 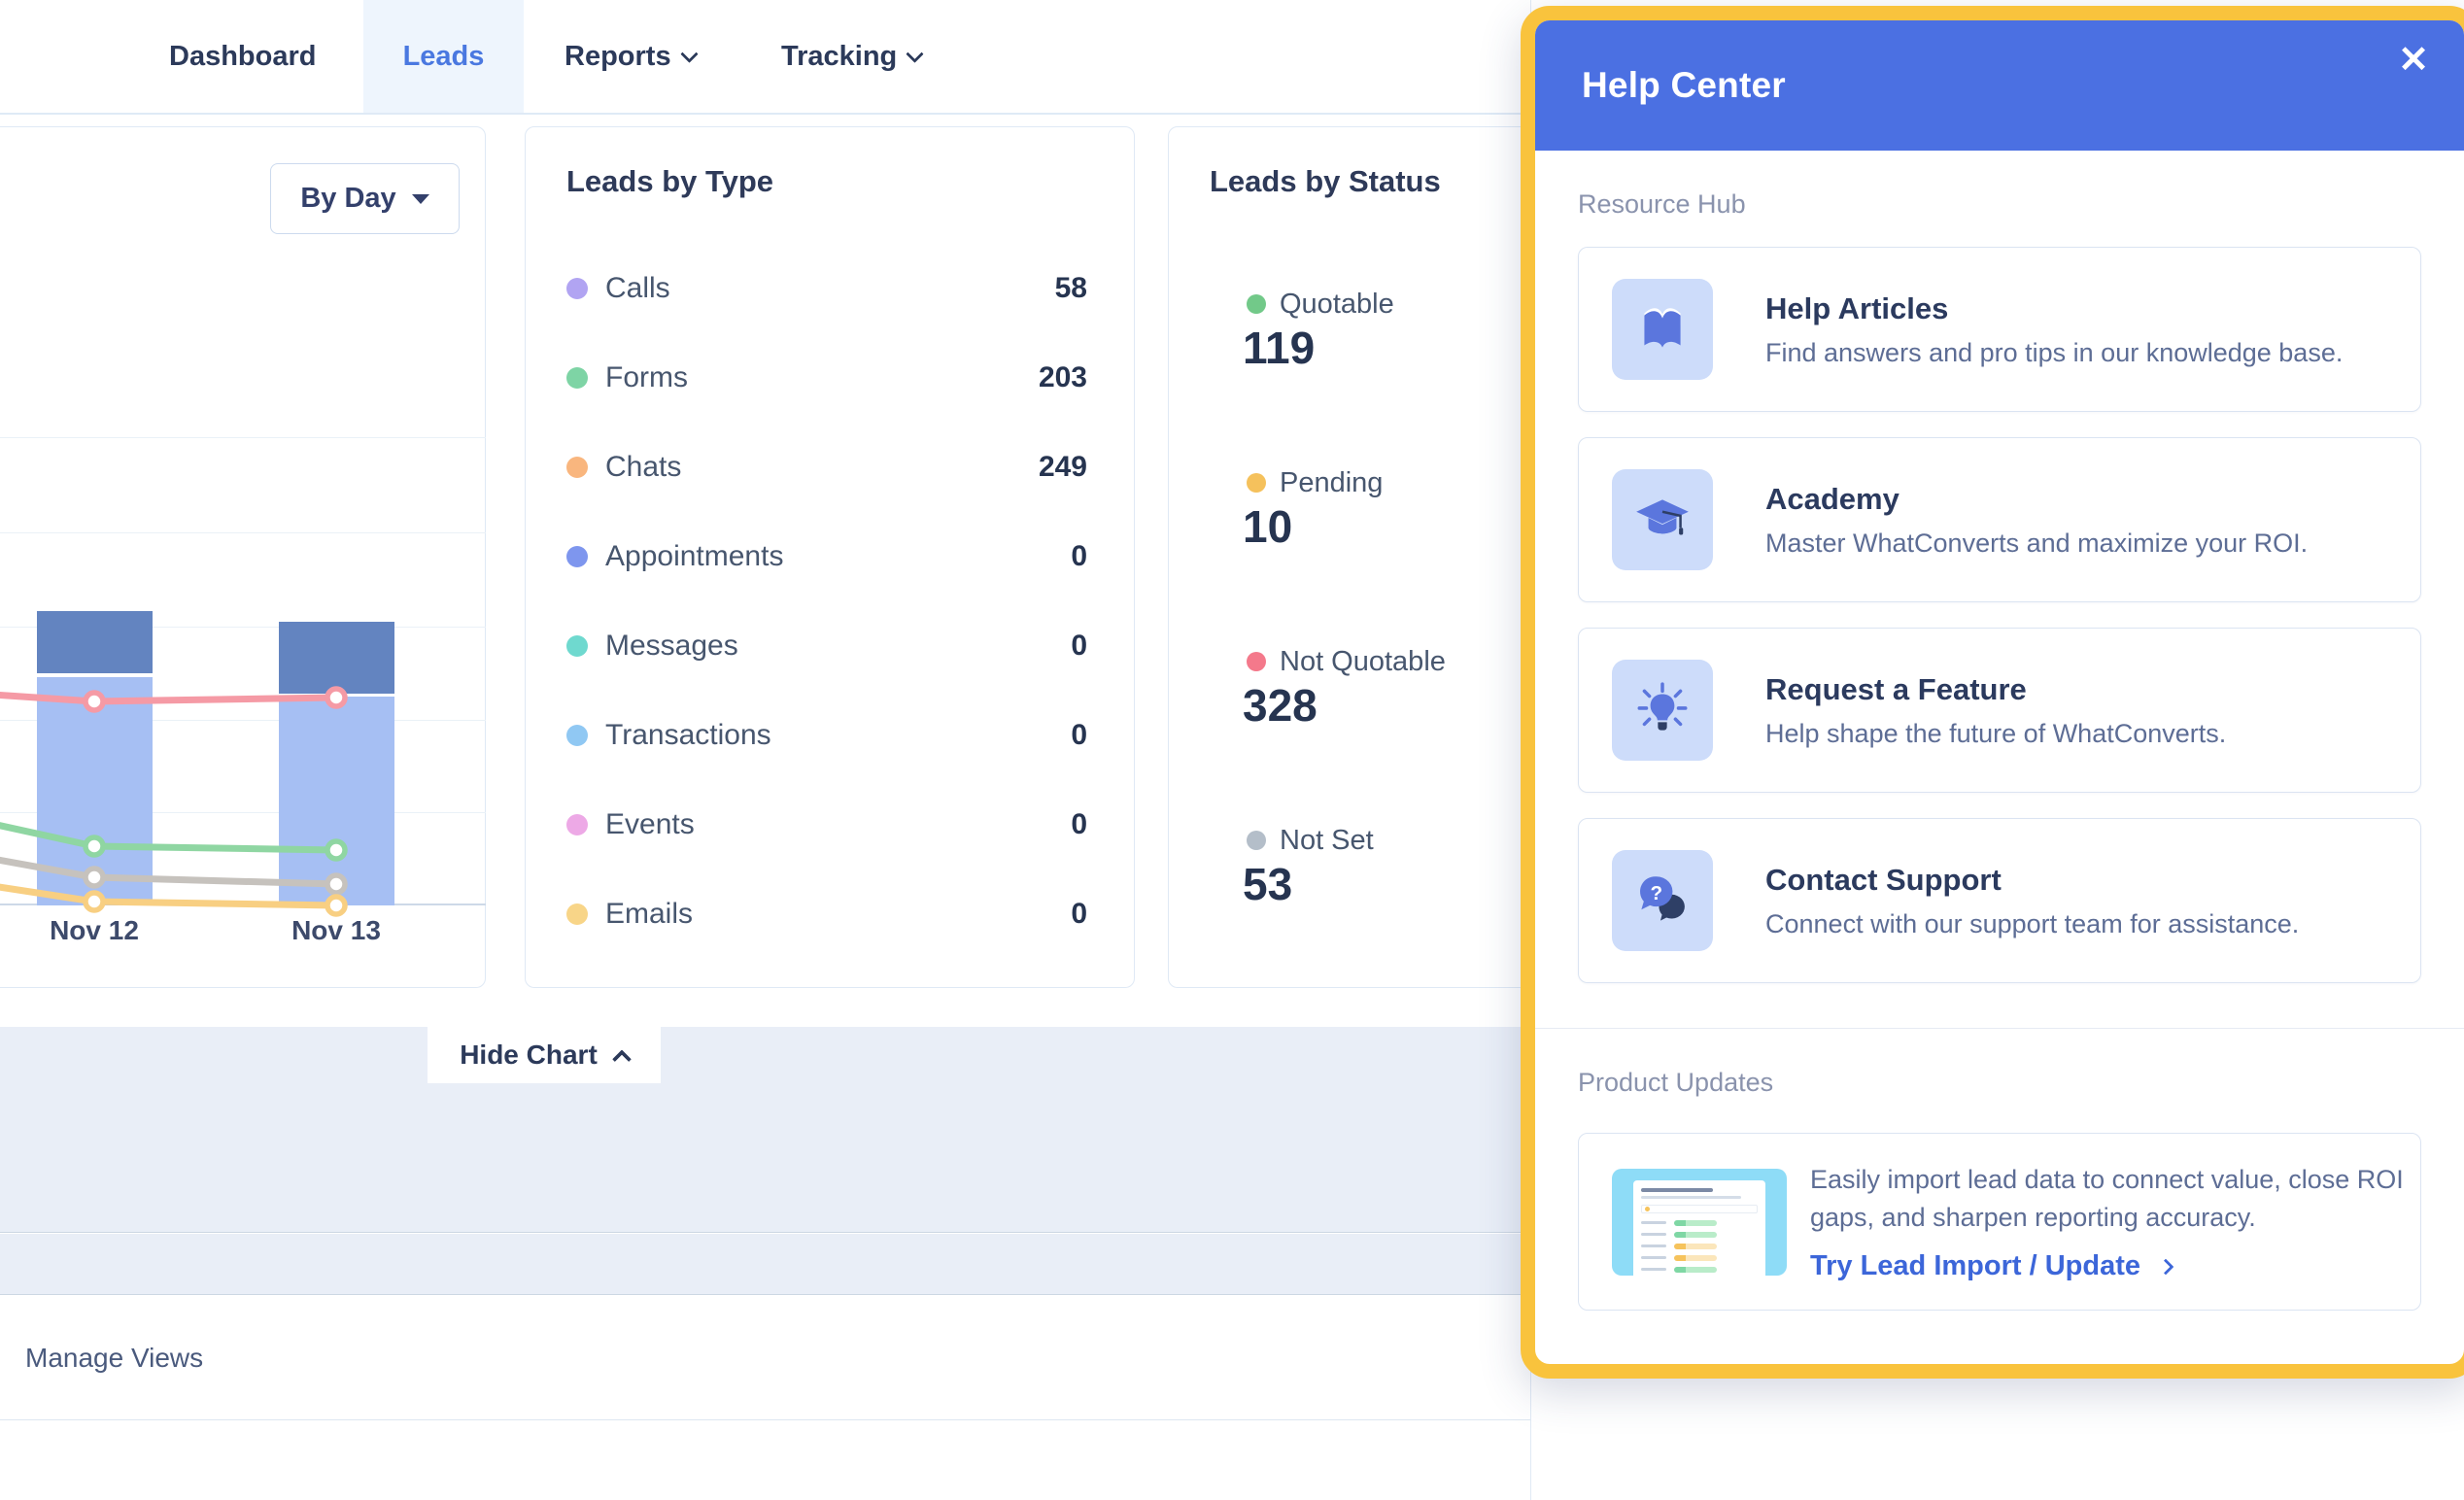 What do you see at coordinates (670, 181) in the screenshot?
I see `card-title: Leads by Type` at bounding box center [670, 181].